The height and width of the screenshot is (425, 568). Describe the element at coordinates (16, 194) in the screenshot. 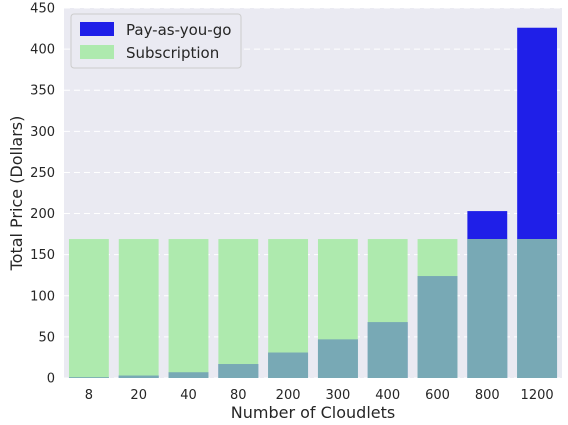

I see `y-axis-title: Total Price (Dollars)` at that location.